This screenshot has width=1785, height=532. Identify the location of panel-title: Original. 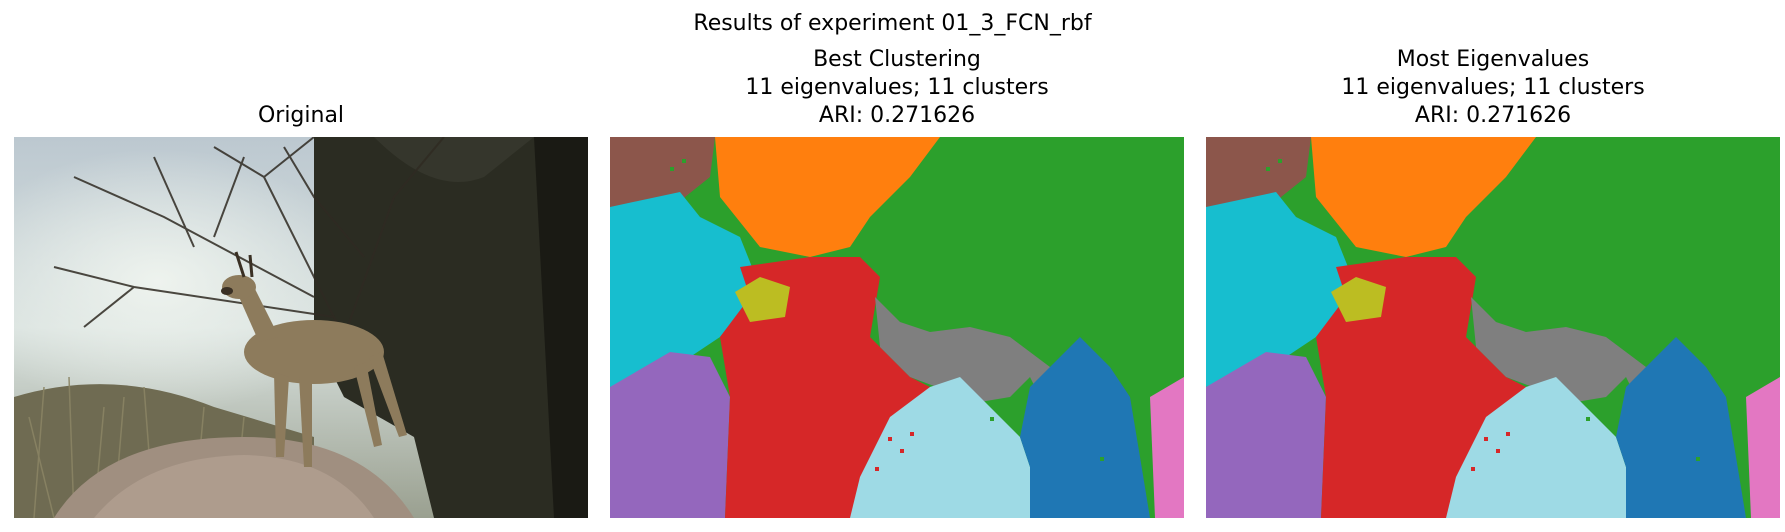
(301, 116).